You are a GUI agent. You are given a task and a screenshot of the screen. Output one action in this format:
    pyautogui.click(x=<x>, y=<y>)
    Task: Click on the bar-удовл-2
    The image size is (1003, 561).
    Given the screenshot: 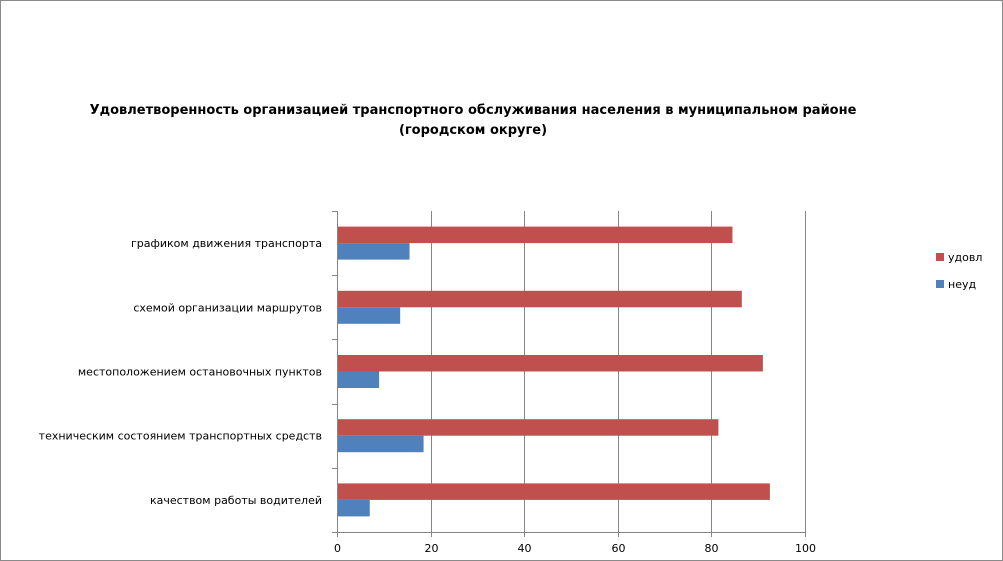 What is the action you would take?
    pyautogui.click(x=540, y=299)
    